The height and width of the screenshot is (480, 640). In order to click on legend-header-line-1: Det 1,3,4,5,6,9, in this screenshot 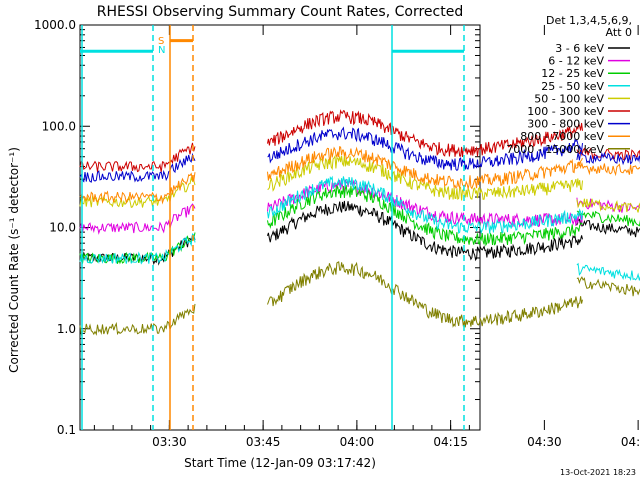, I will do `click(589, 20)`.